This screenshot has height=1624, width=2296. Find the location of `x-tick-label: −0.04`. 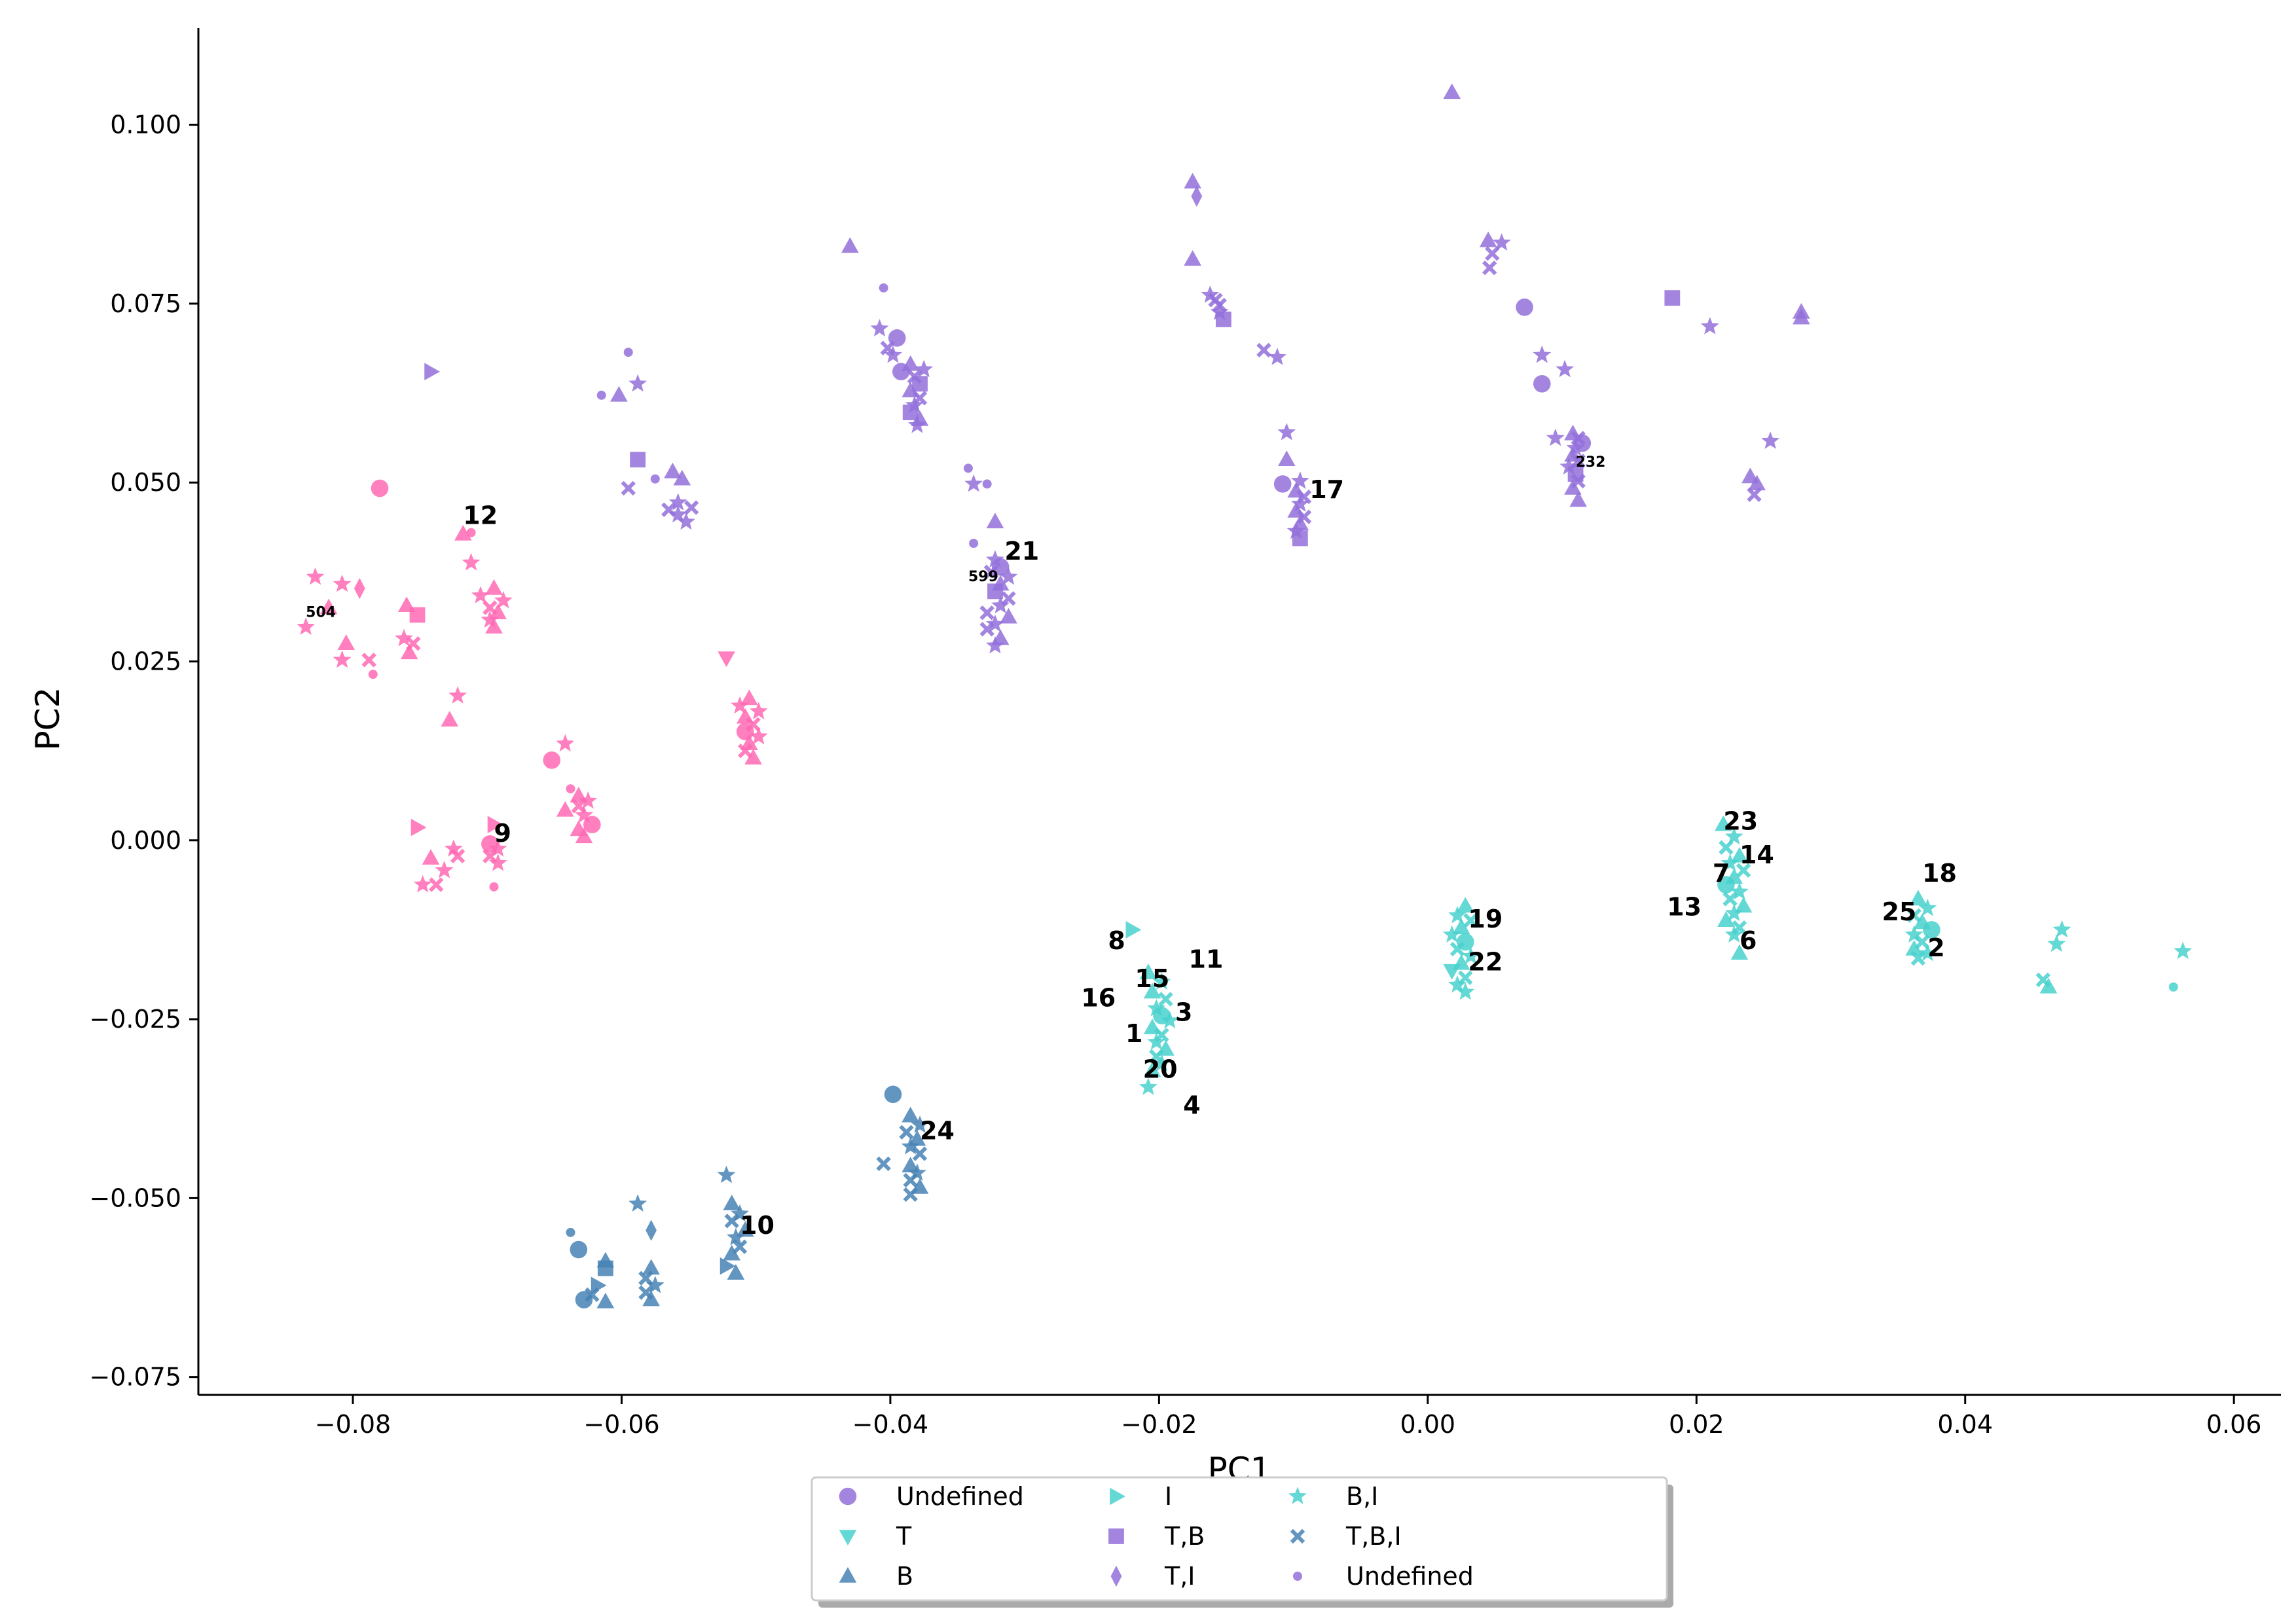

x-tick-label: −0.04 is located at coordinates (890, 1424).